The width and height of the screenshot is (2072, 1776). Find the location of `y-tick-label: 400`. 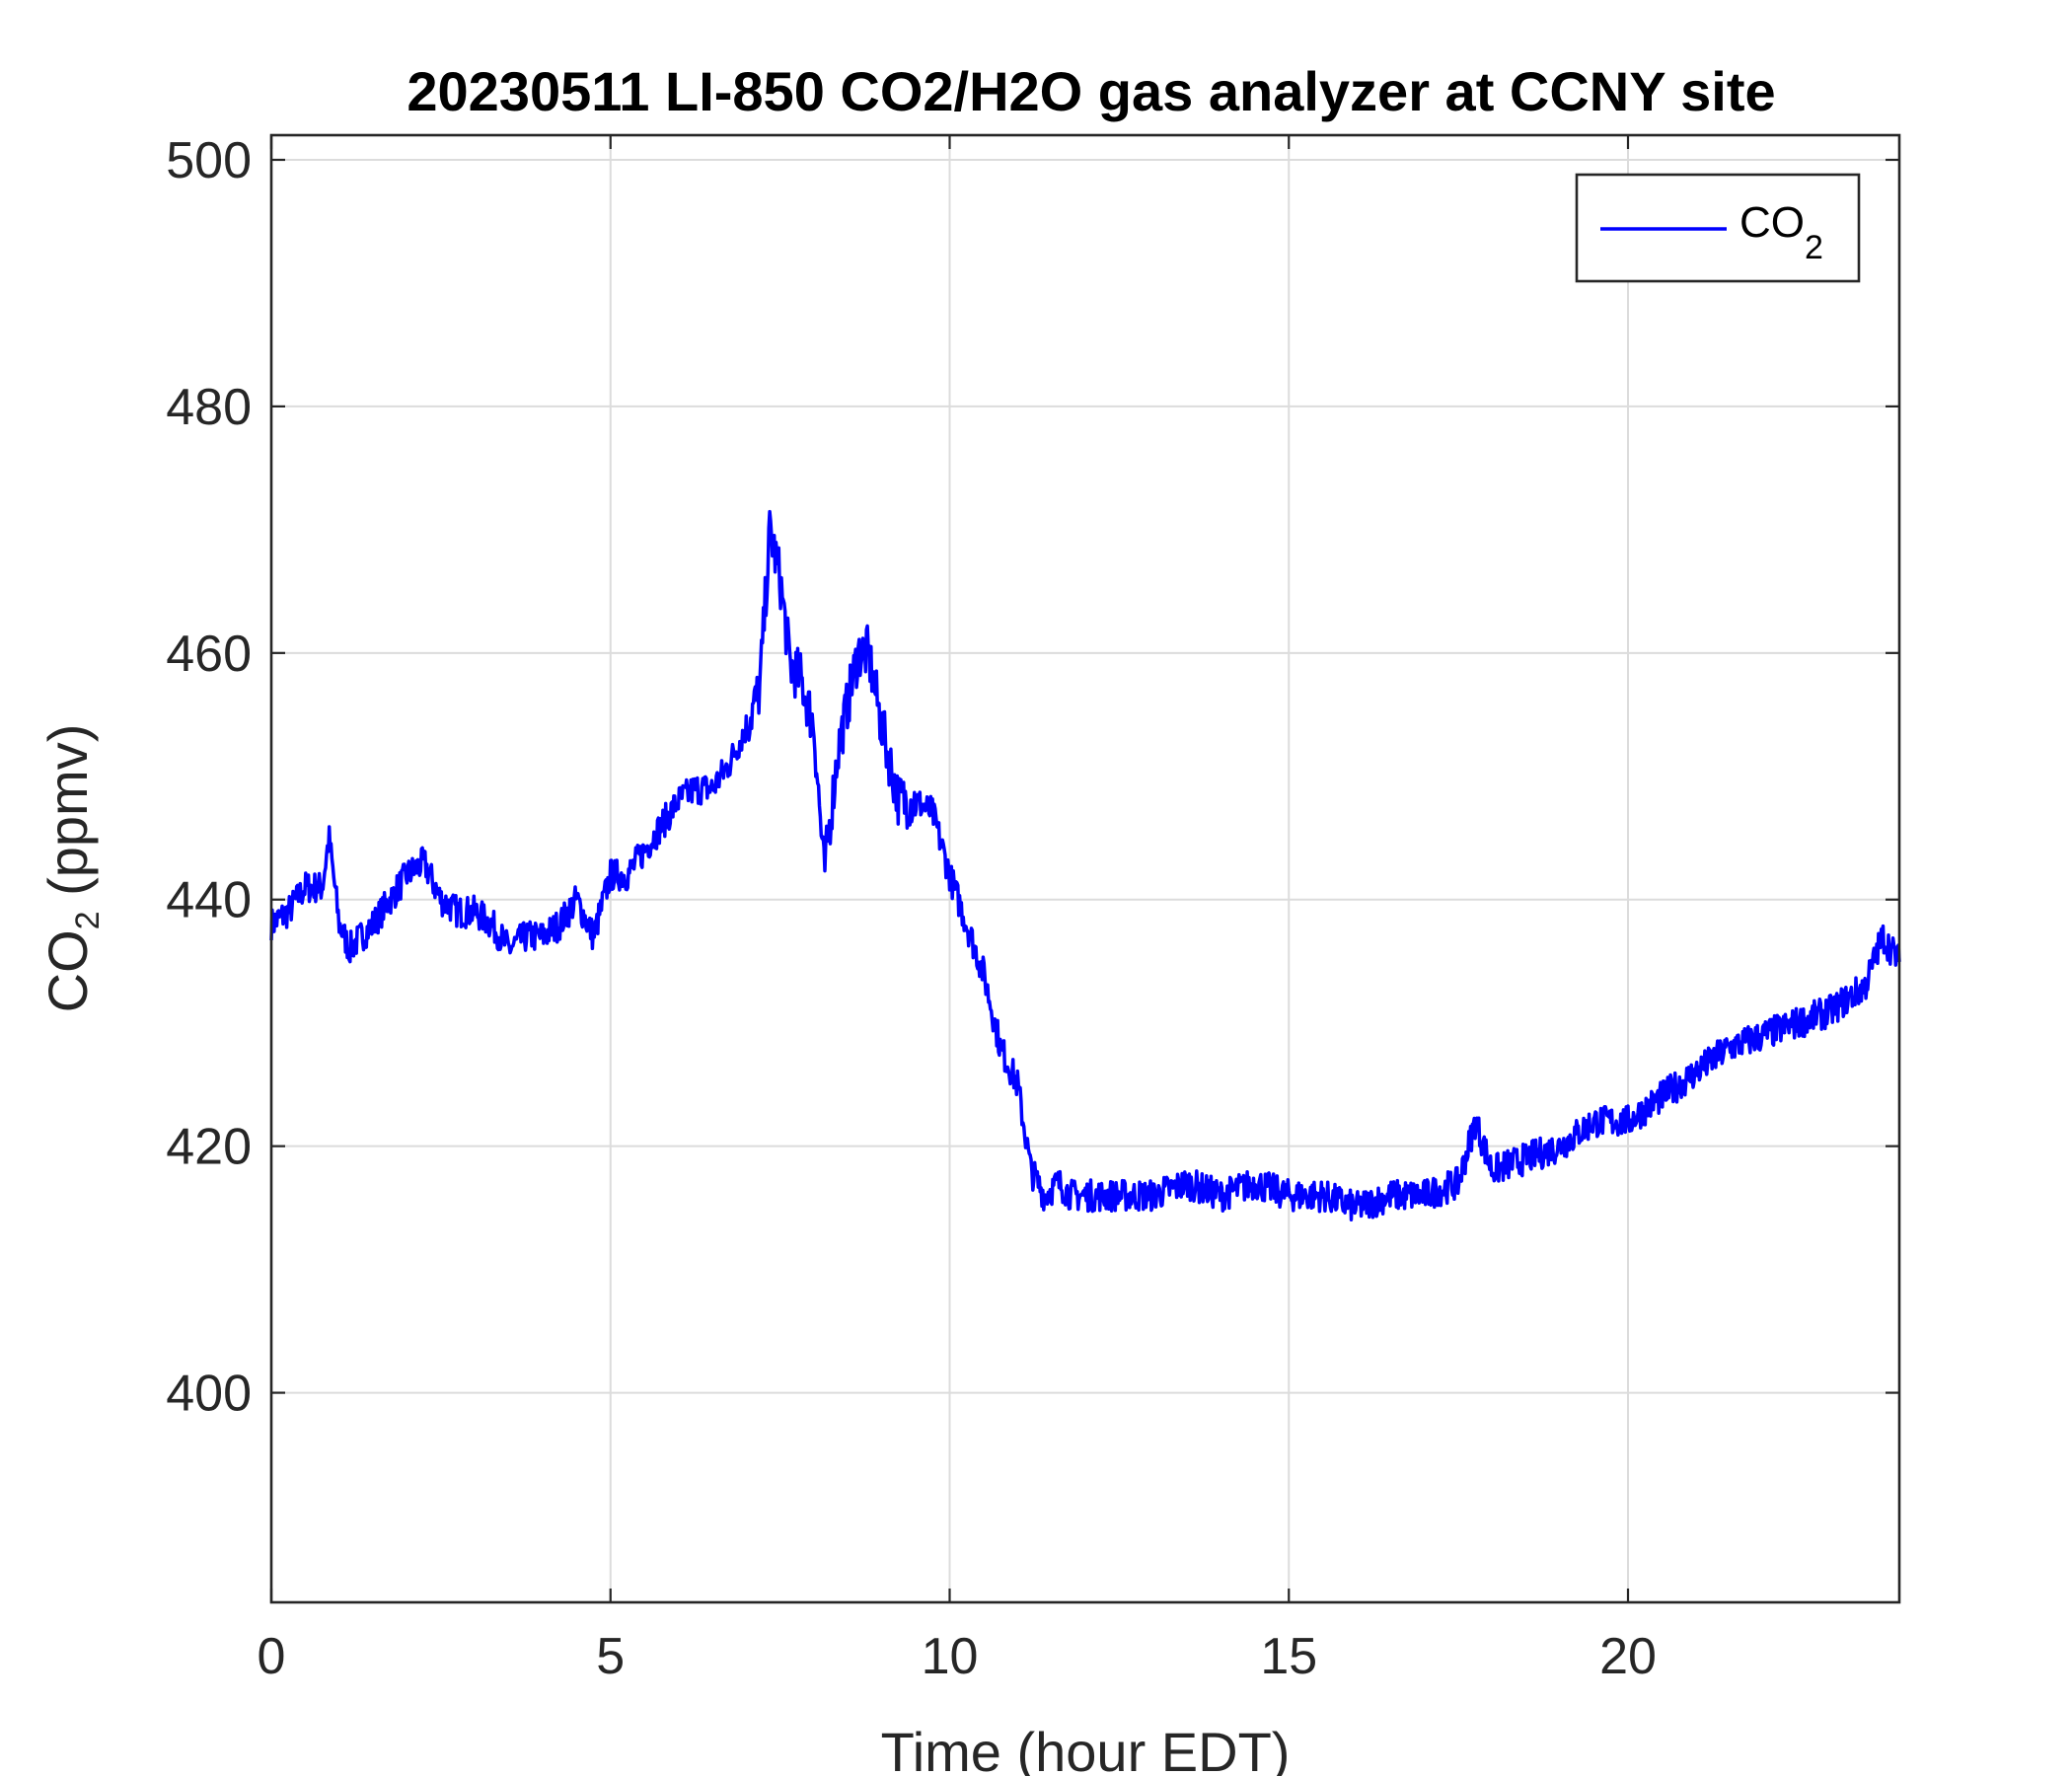

y-tick-label: 400 is located at coordinates (209, 1395).